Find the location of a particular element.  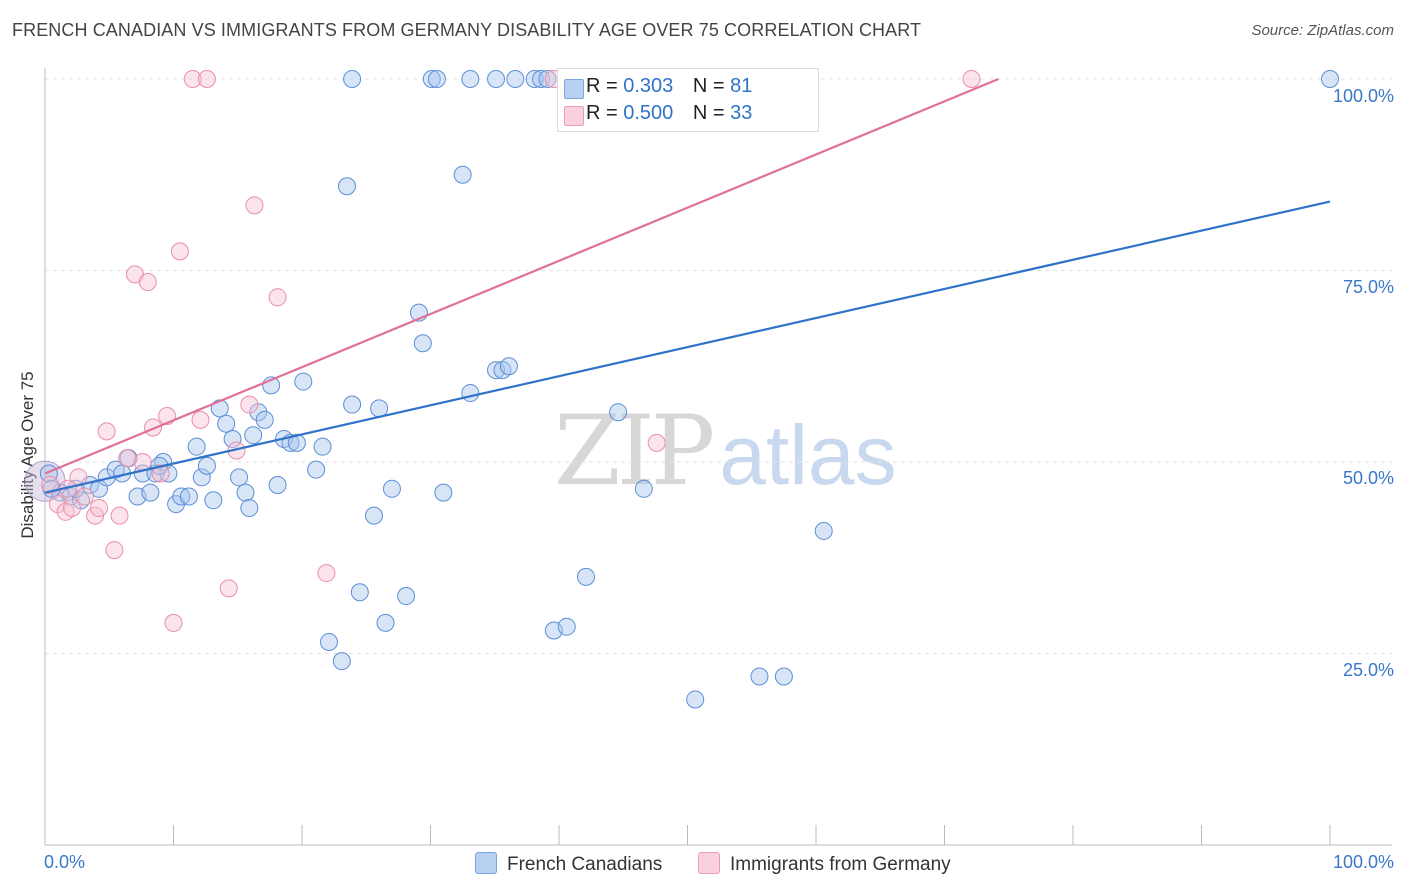

bottom-legend-label: Immigrants from Germany is located at coordinates (840, 864).